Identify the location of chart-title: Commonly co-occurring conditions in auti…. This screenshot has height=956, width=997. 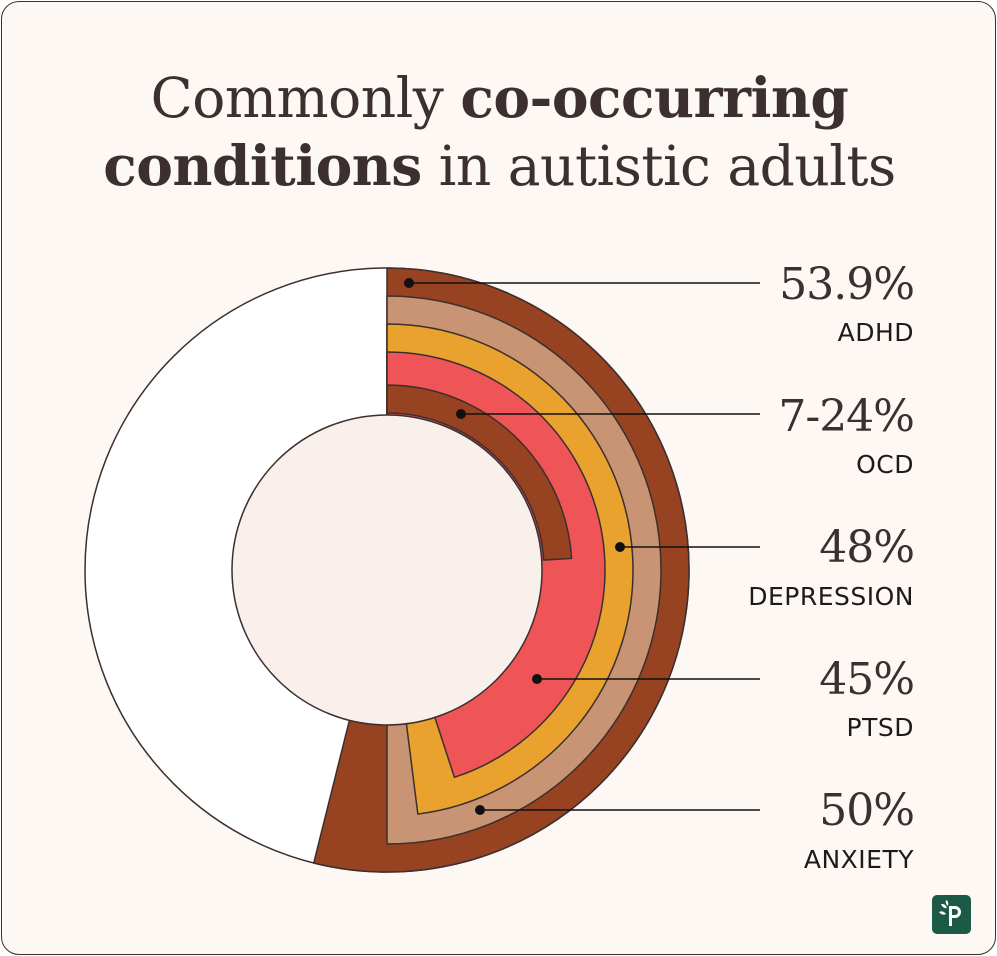
(498, 132).